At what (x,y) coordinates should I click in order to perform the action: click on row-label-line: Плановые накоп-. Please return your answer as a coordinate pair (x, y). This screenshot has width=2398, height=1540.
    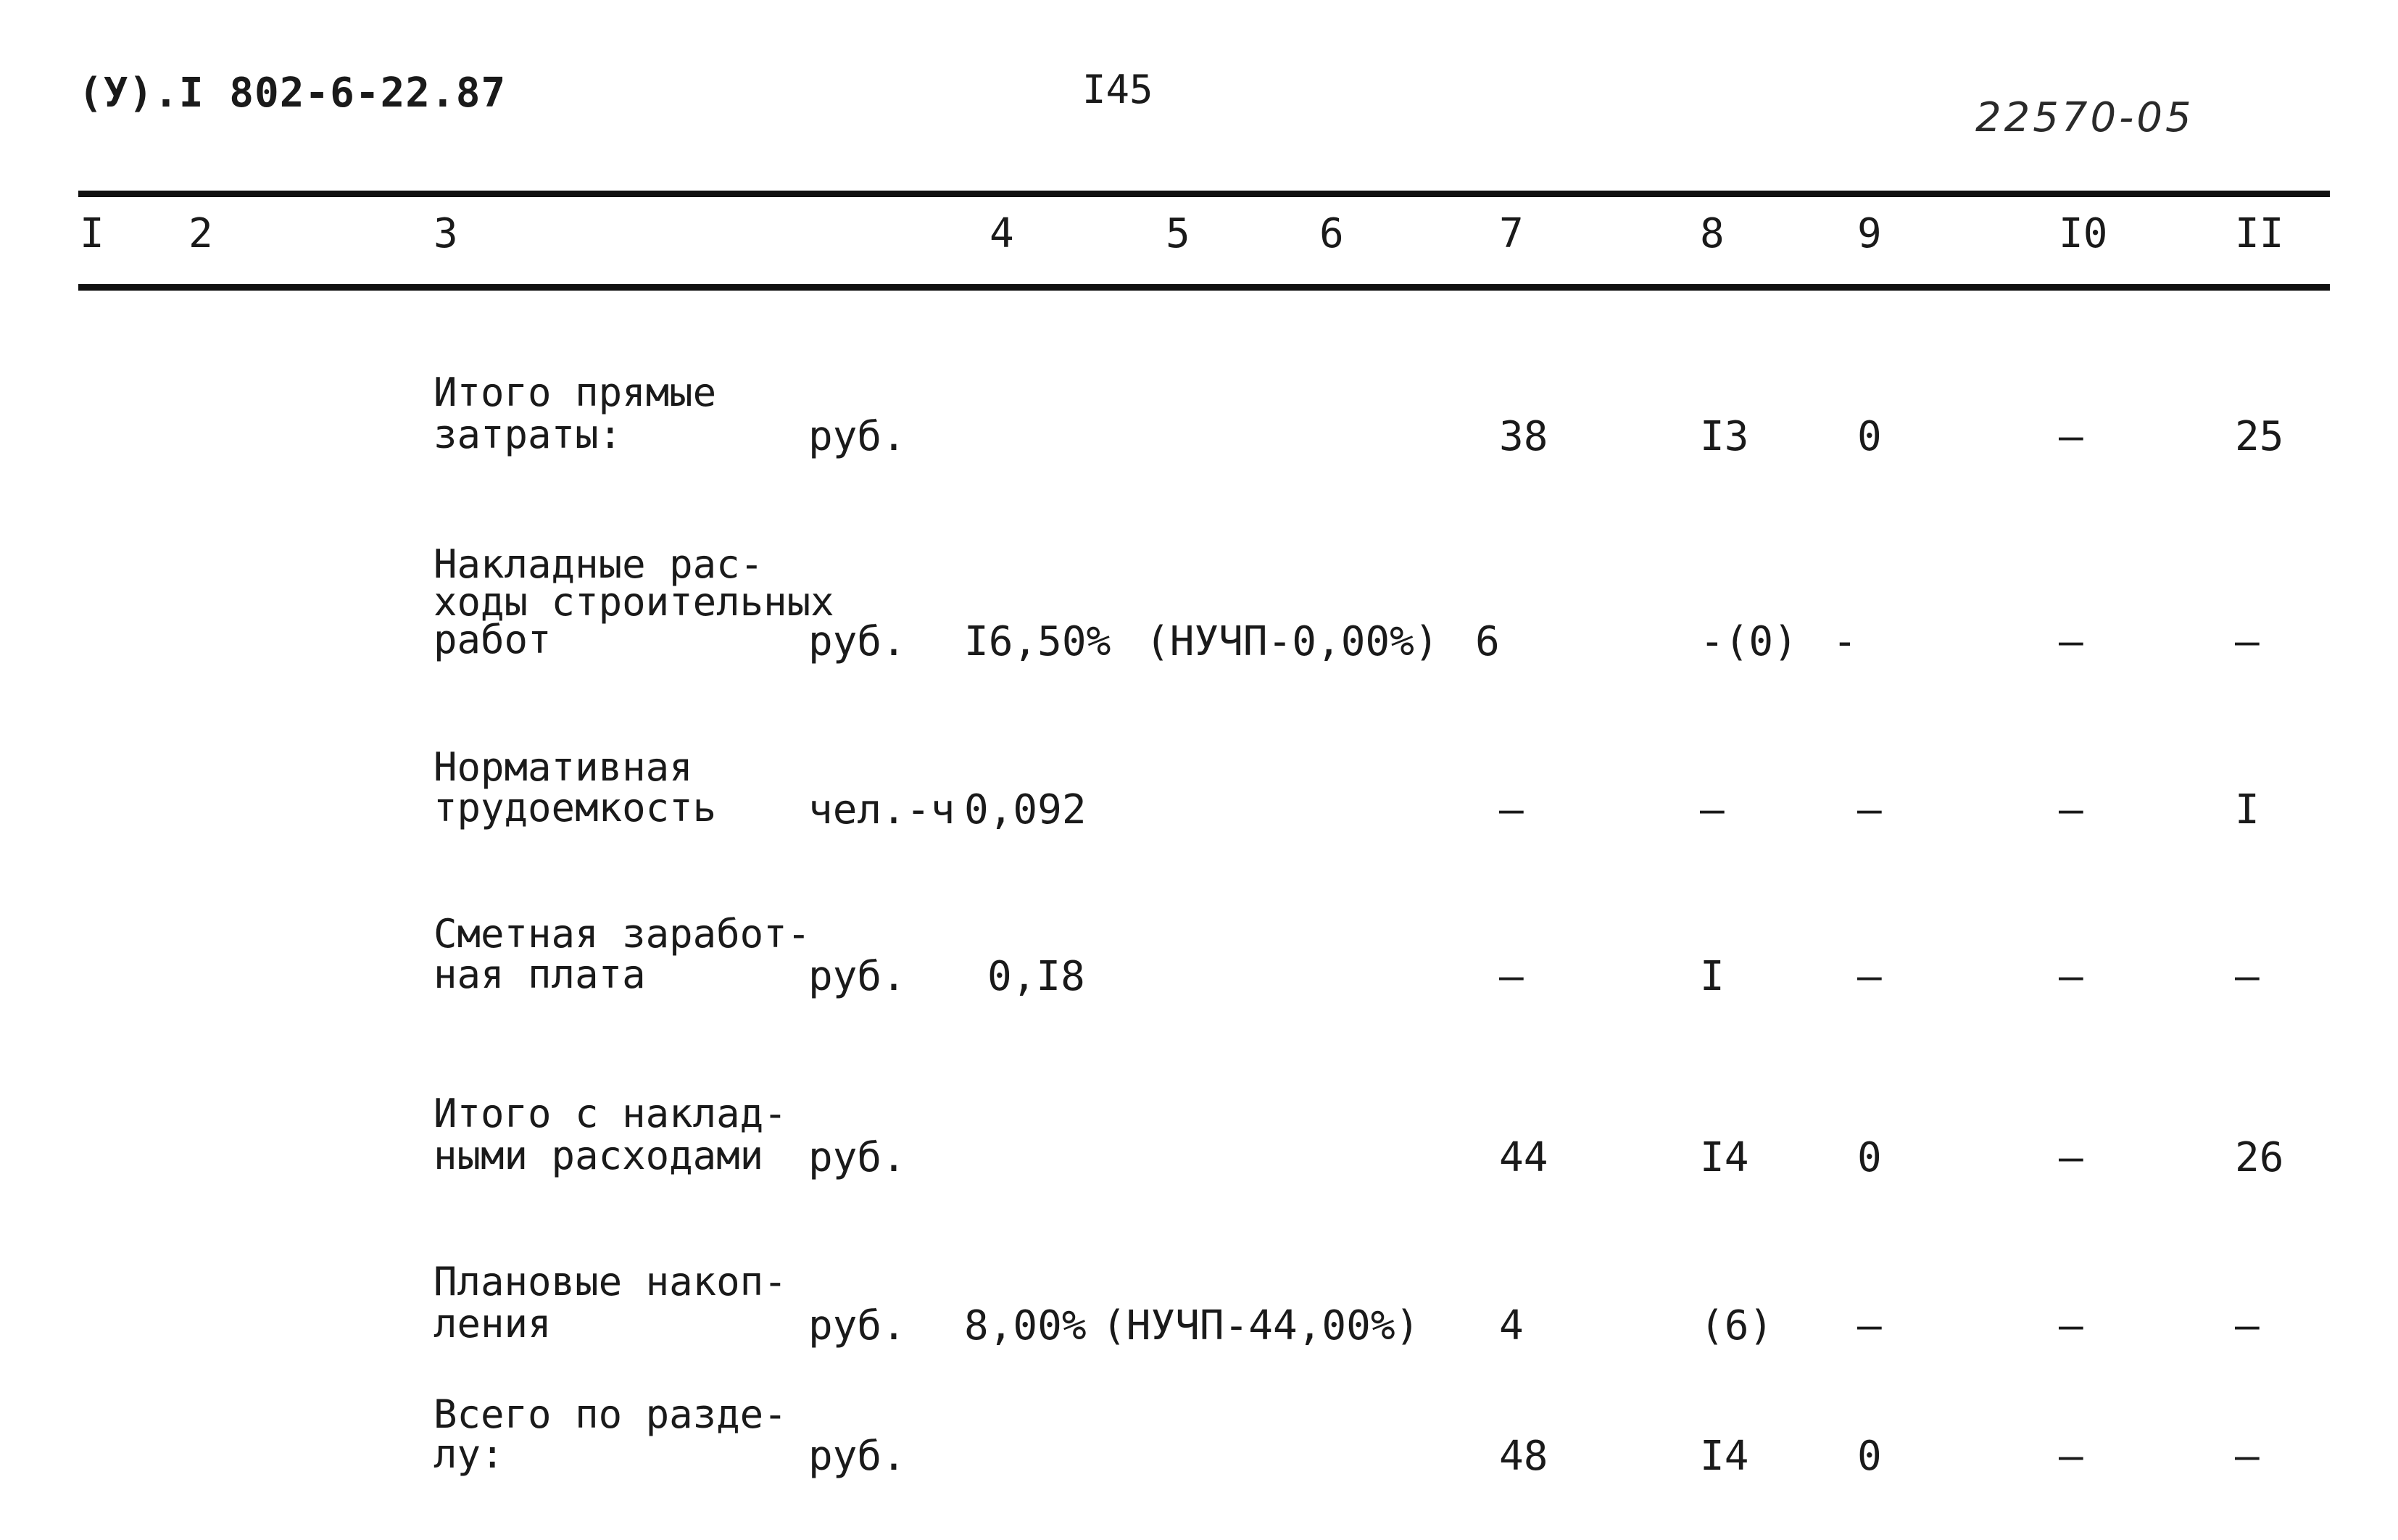
    Looking at the image, I should click on (610, 1282).